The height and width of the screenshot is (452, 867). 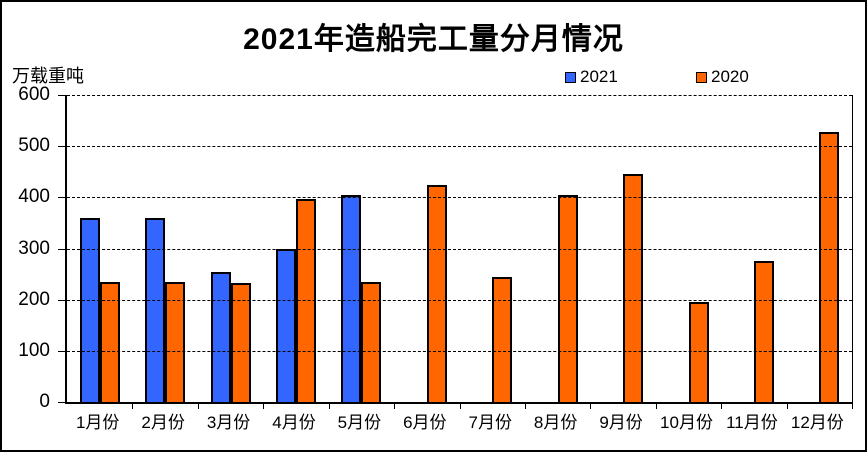 I want to click on bar-2021-4月份, so click(x=285, y=325).